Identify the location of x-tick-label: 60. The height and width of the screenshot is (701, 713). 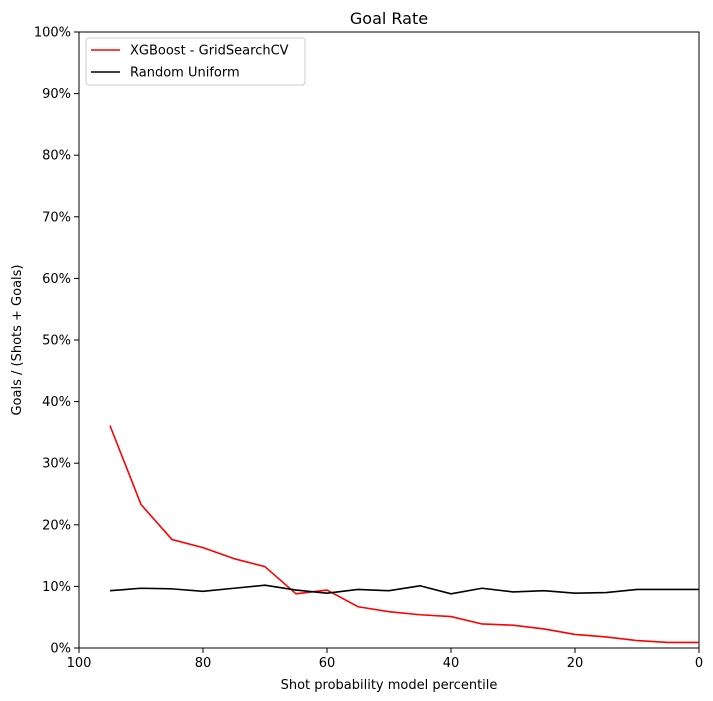
(327, 663).